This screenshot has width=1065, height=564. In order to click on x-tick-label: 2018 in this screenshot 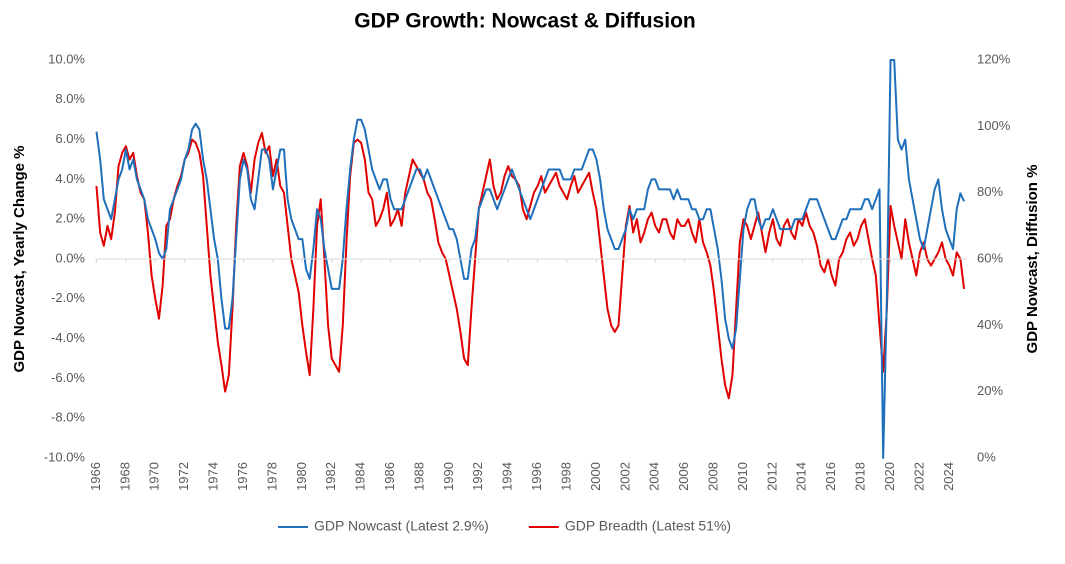, I will do `click(860, 476)`.